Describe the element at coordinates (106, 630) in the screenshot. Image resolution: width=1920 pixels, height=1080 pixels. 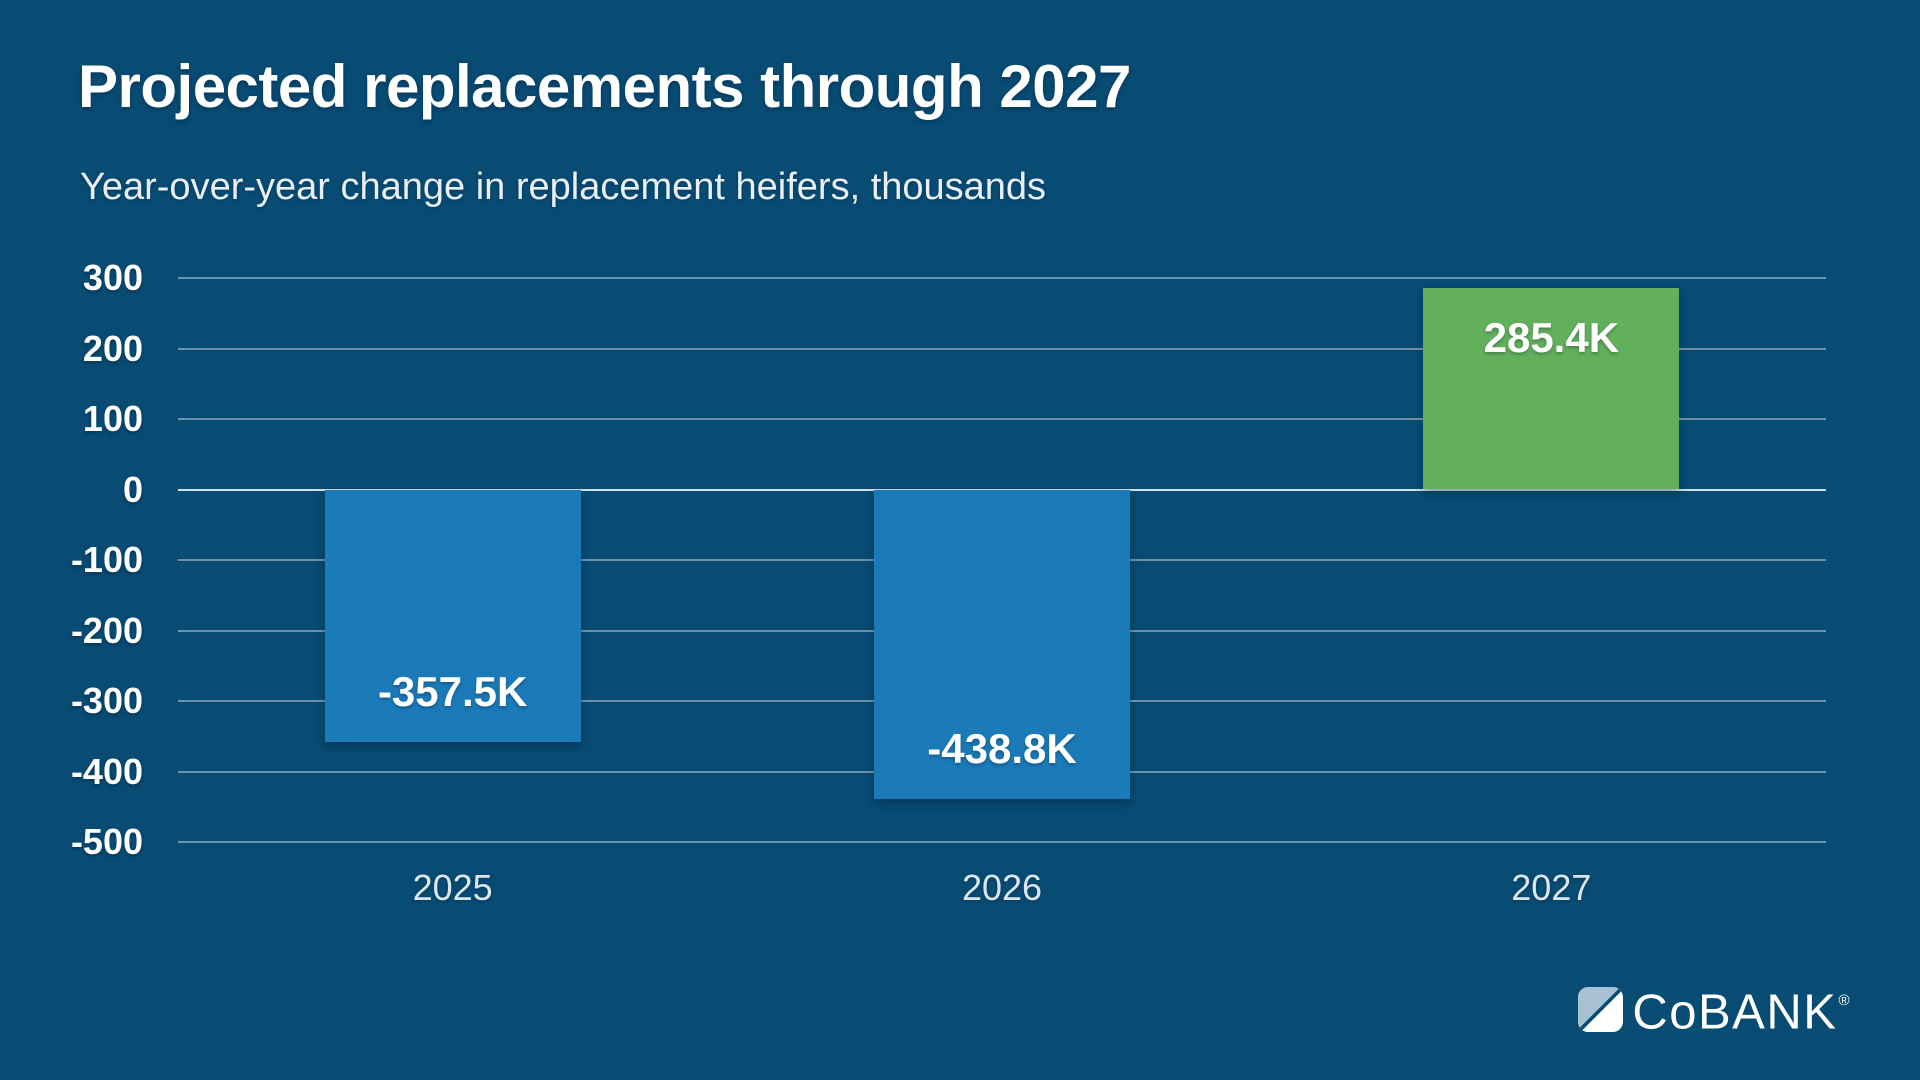
I see `y-tick-label--200: -200` at that location.